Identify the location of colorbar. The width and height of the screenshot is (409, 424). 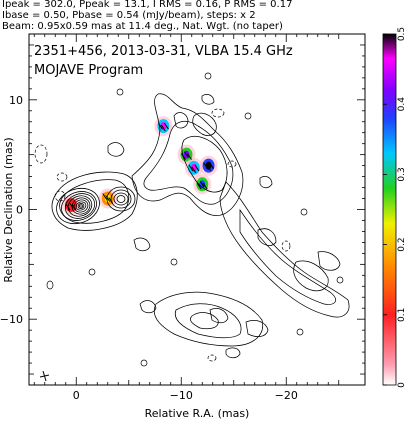
(389, 209).